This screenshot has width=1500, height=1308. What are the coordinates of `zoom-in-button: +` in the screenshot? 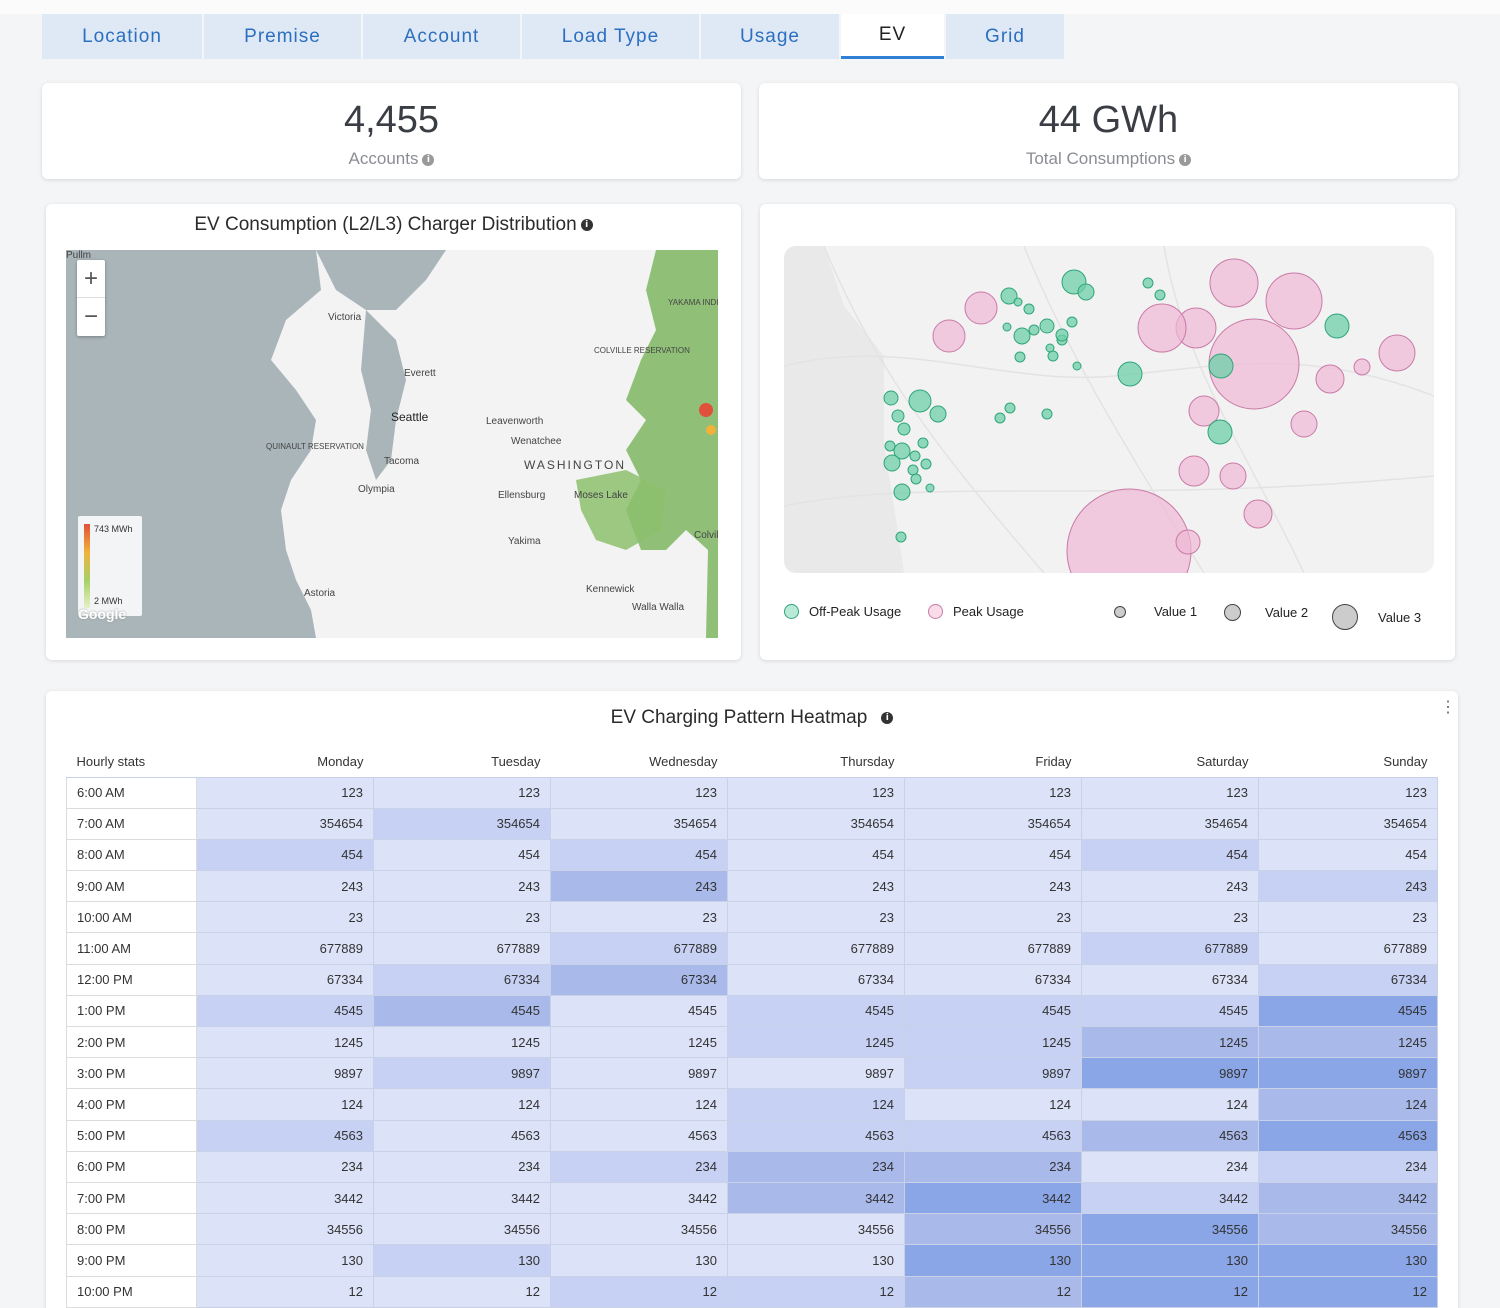 It's located at (91, 279).